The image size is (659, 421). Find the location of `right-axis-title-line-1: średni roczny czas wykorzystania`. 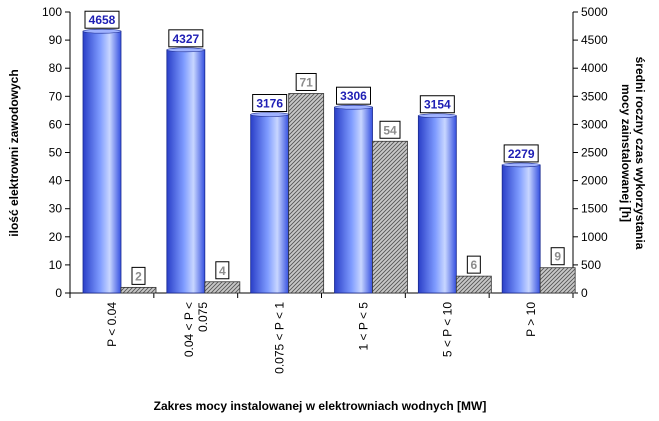

right-axis-title-line-1: średni roczny czas wykorzystania is located at coordinates (640, 153).